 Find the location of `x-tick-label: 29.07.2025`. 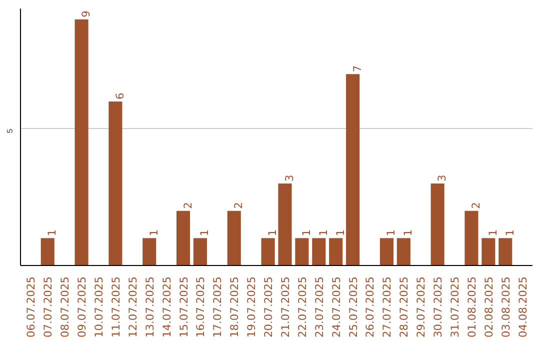

x-tick-label: 29.07.2025 is located at coordinates (421, 307).